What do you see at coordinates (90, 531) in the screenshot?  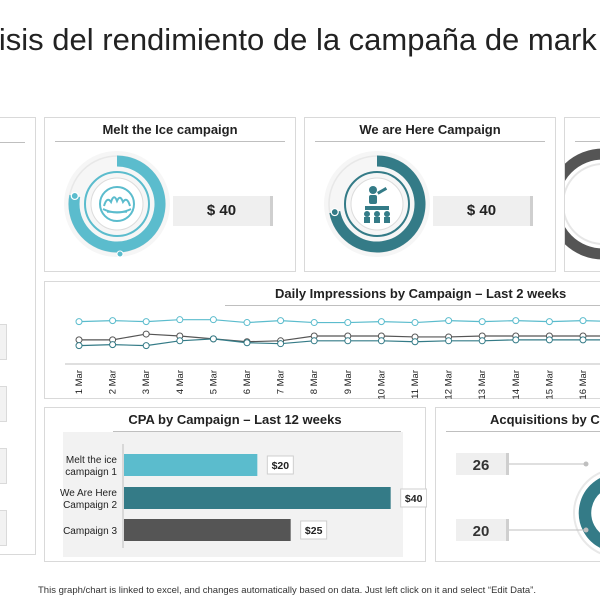 I see `cpa-category-label: Campaign 3` at bounding box center [90, 531].